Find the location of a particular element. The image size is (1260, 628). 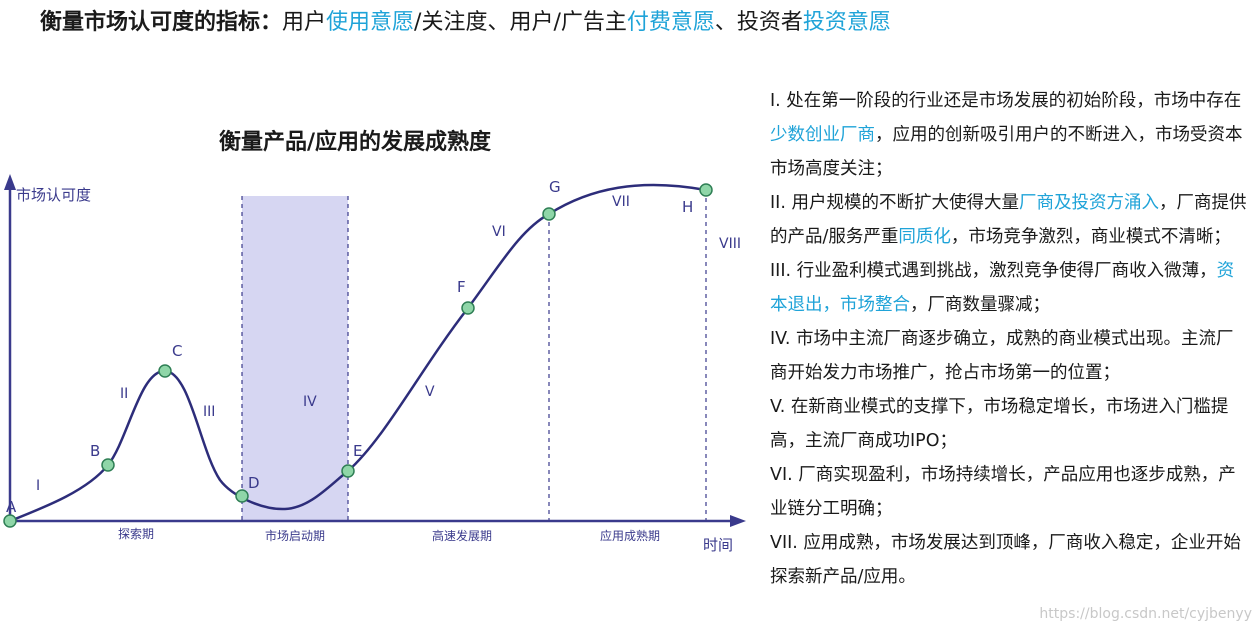

phase-label: 探索期 is located at coordinates (136, 534).